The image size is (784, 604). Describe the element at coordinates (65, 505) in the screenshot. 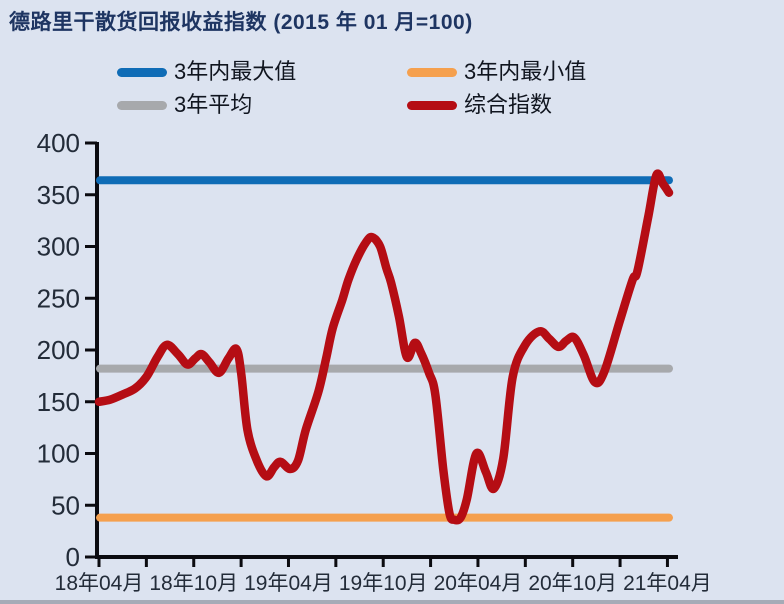

I see `y-axis-label: 50` at that location.